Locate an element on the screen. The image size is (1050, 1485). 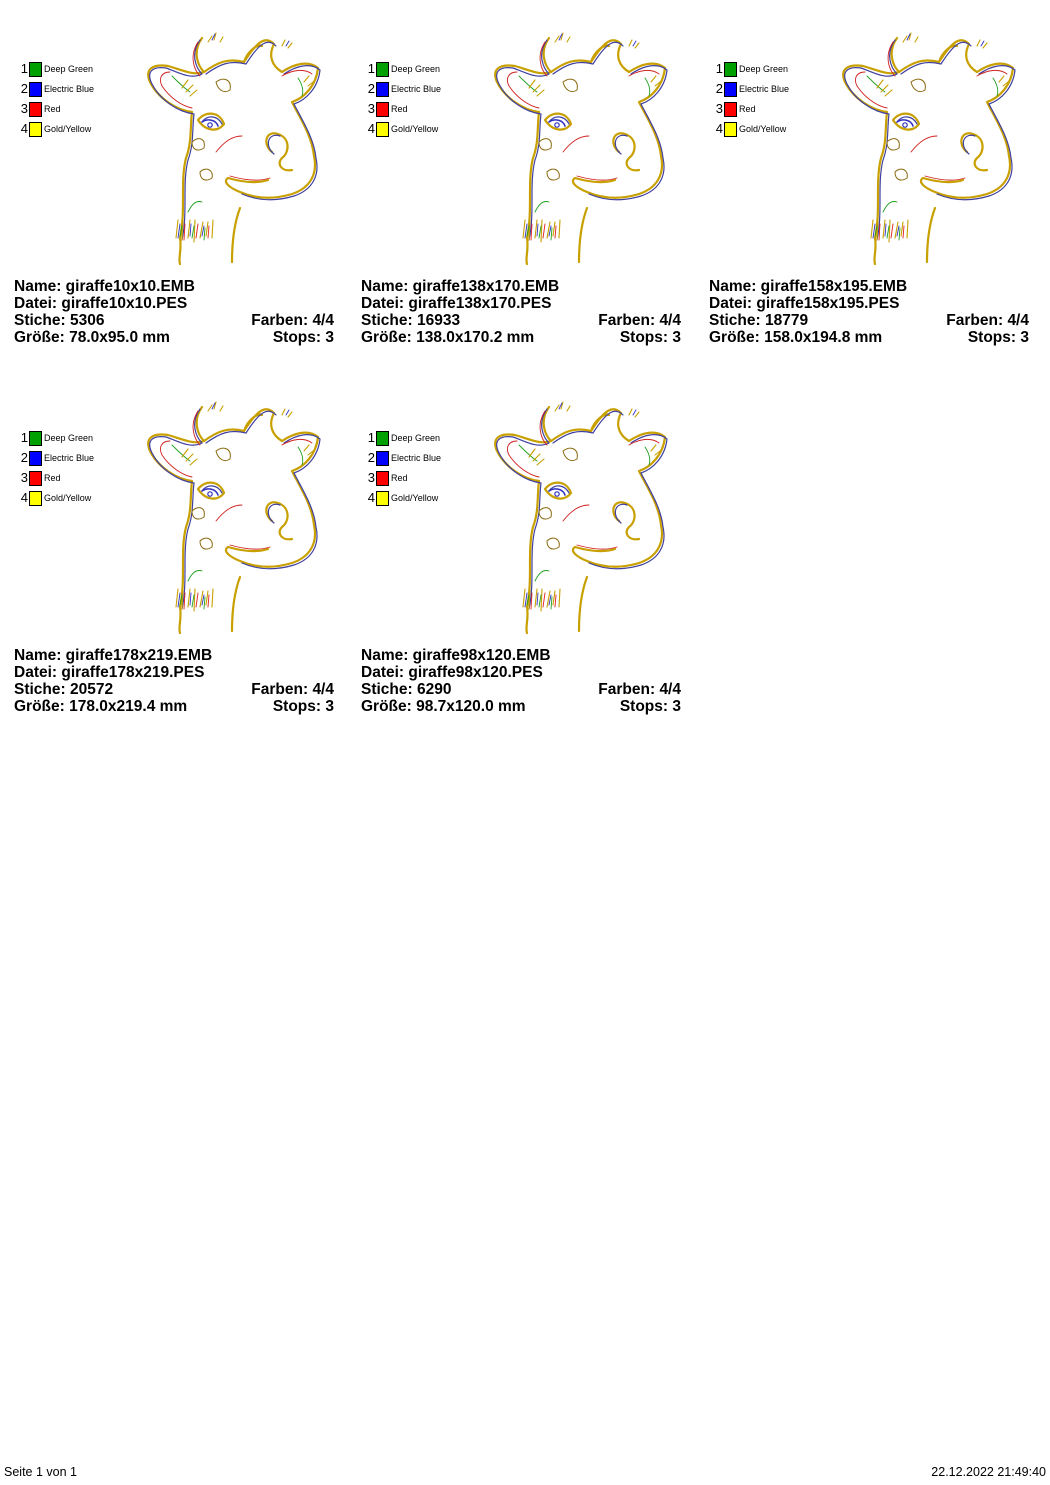
info-row-name: Name: giraffe138x170.EMB is located at coordinates (521, 286).